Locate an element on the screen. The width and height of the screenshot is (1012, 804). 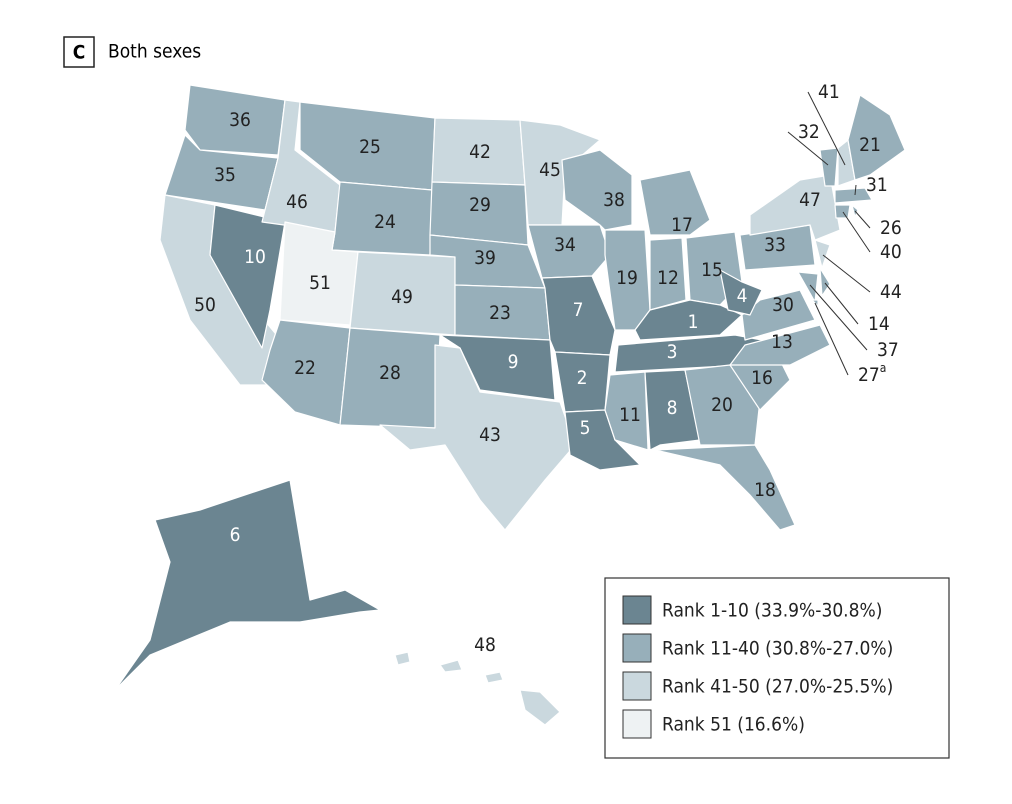
state-rank: 29 is located at coordinates (480, 205).